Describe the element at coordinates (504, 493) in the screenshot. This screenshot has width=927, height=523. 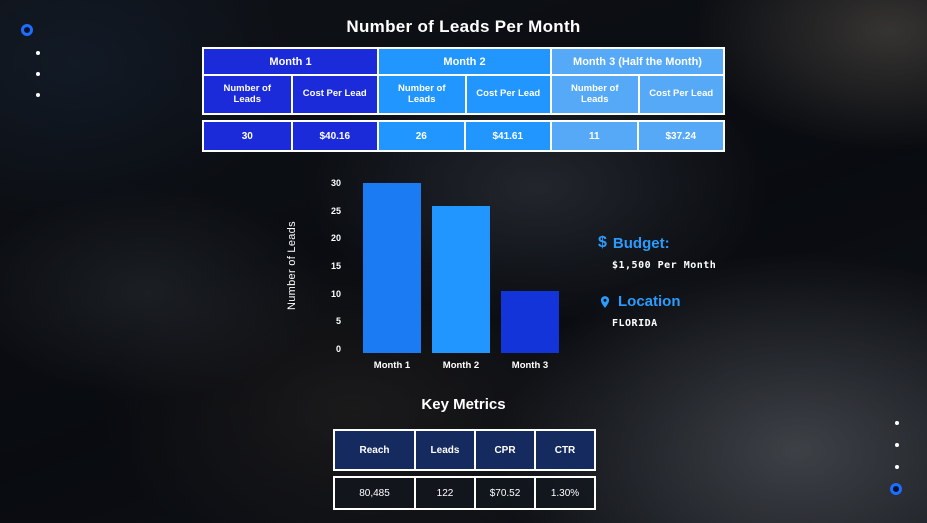
I see `cpr-value: $70.52` at that location.